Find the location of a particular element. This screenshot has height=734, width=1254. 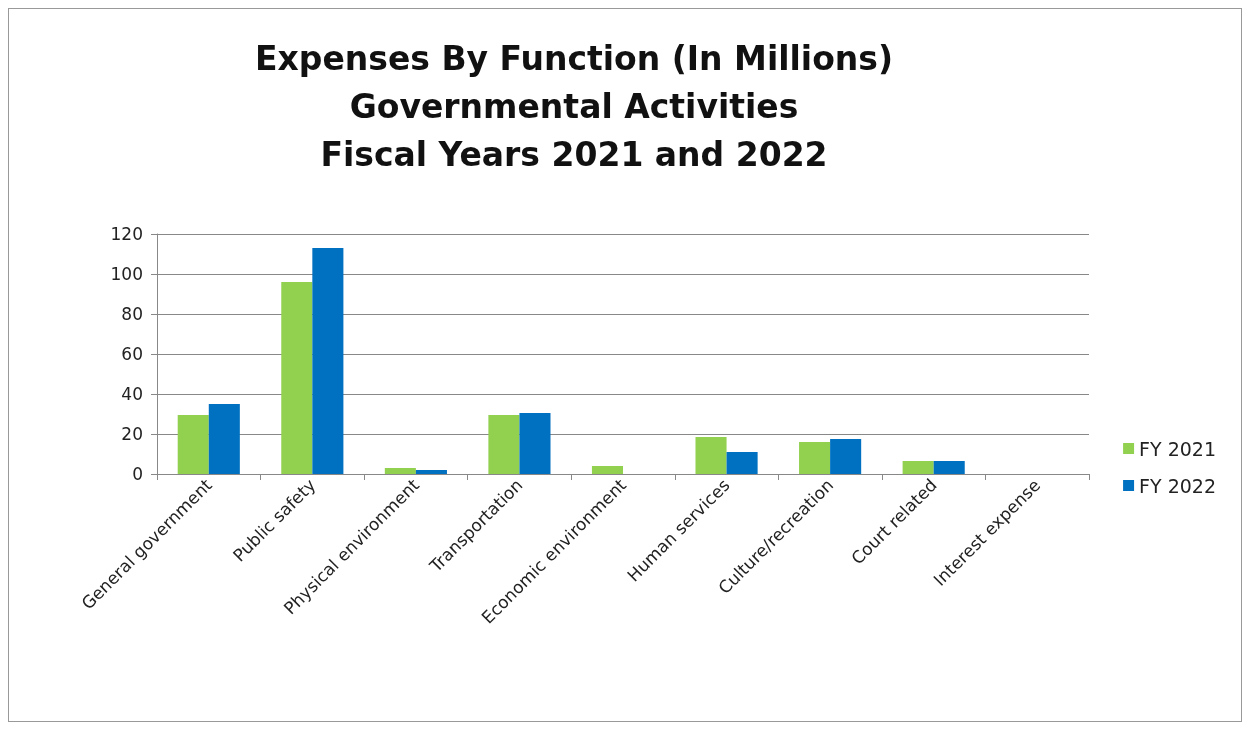

chart-title: Expenses By Function (In Millions) Governmental Activities Fiscal Years 2021 and 2022 is located at coordinates (574, 106).